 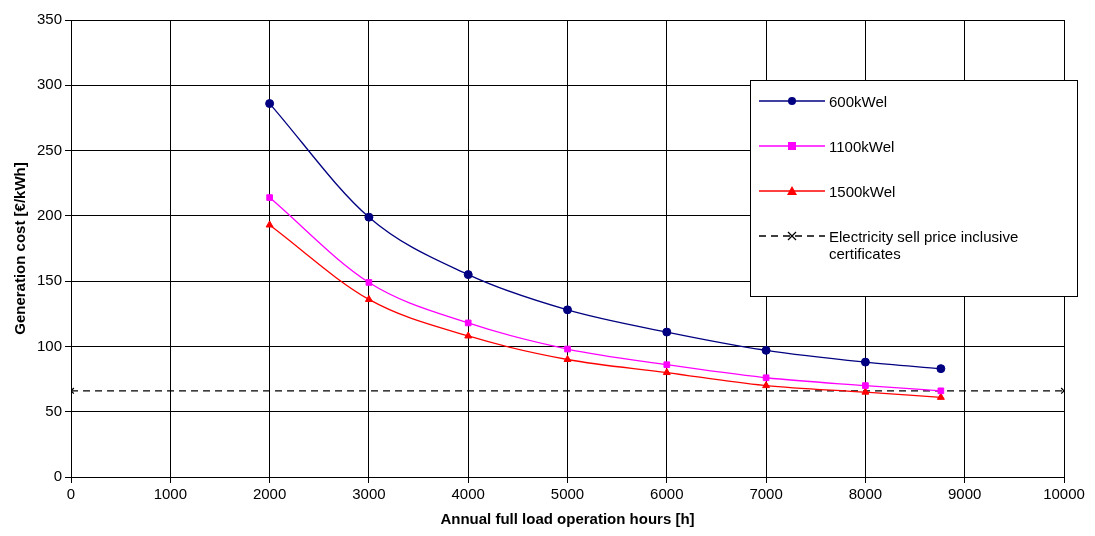 I want to click on x-tick-label: 5000, so click(x=567, y=494).